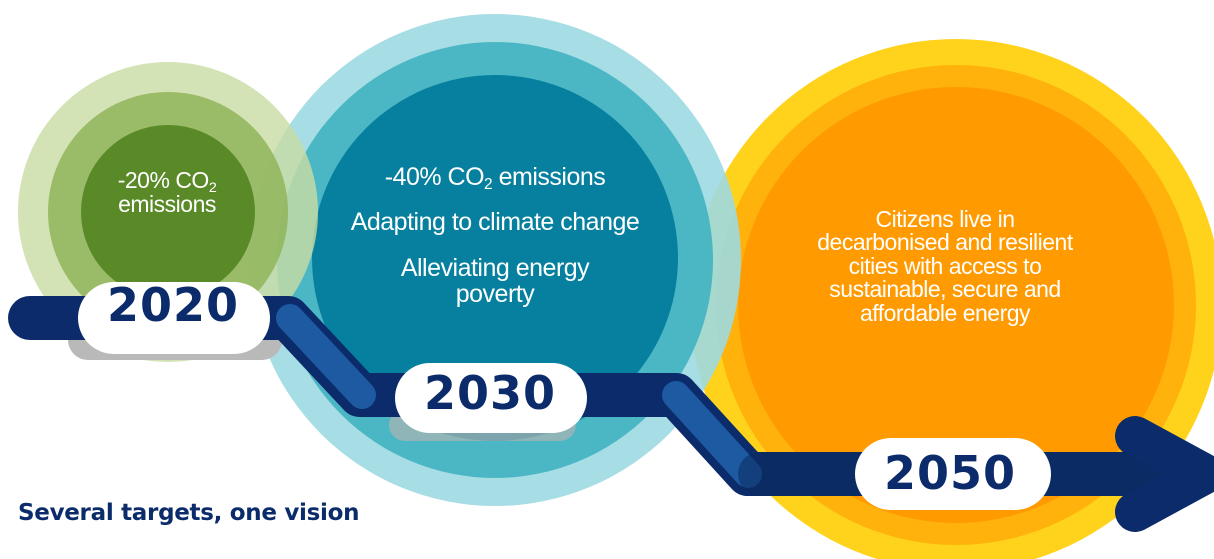 This screenshot has height=559, width=1214. What do you see at coordinates (173, 305) in the screenshot?
I see `year-label-2020: 2020` at bounding box center [173, 305].